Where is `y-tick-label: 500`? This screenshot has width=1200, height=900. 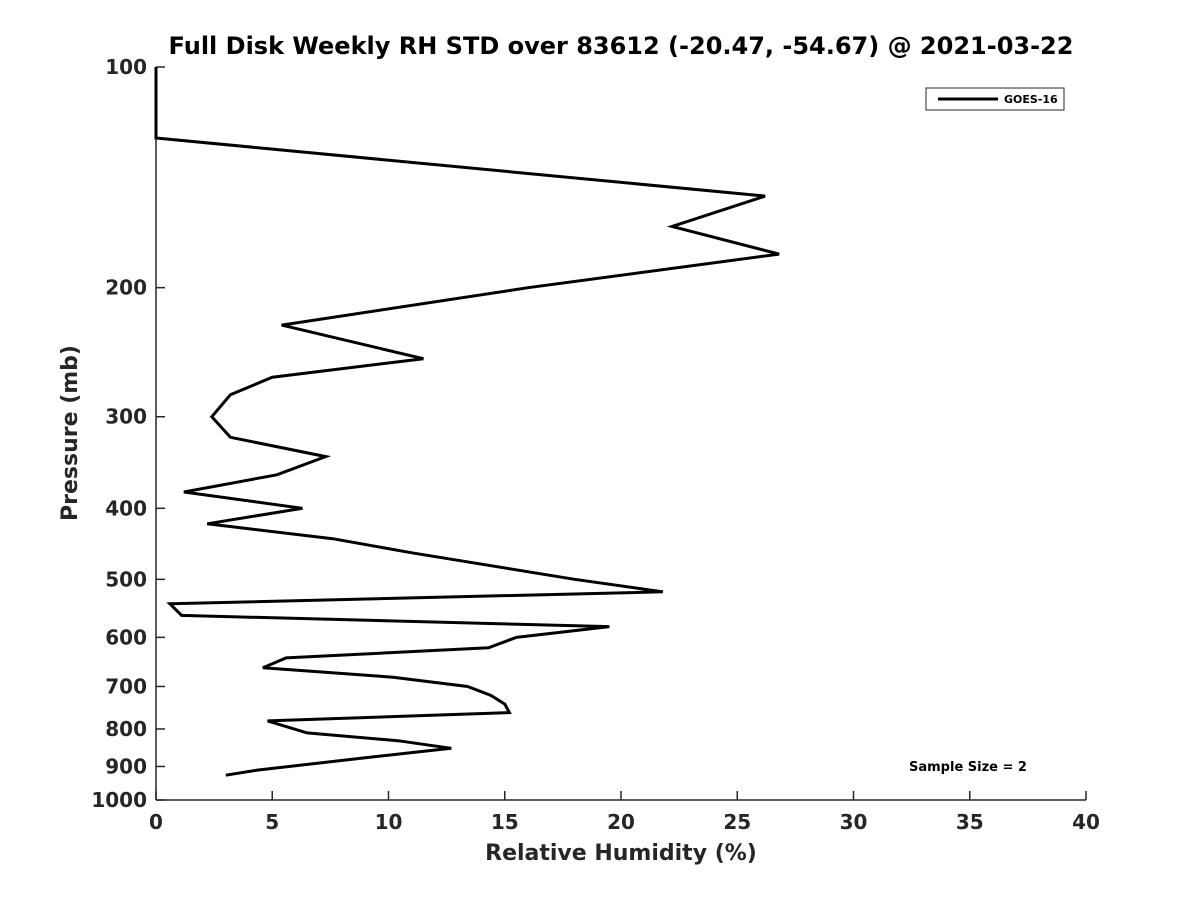
y-tick-label: 500 is located at coordinates (126, 579).